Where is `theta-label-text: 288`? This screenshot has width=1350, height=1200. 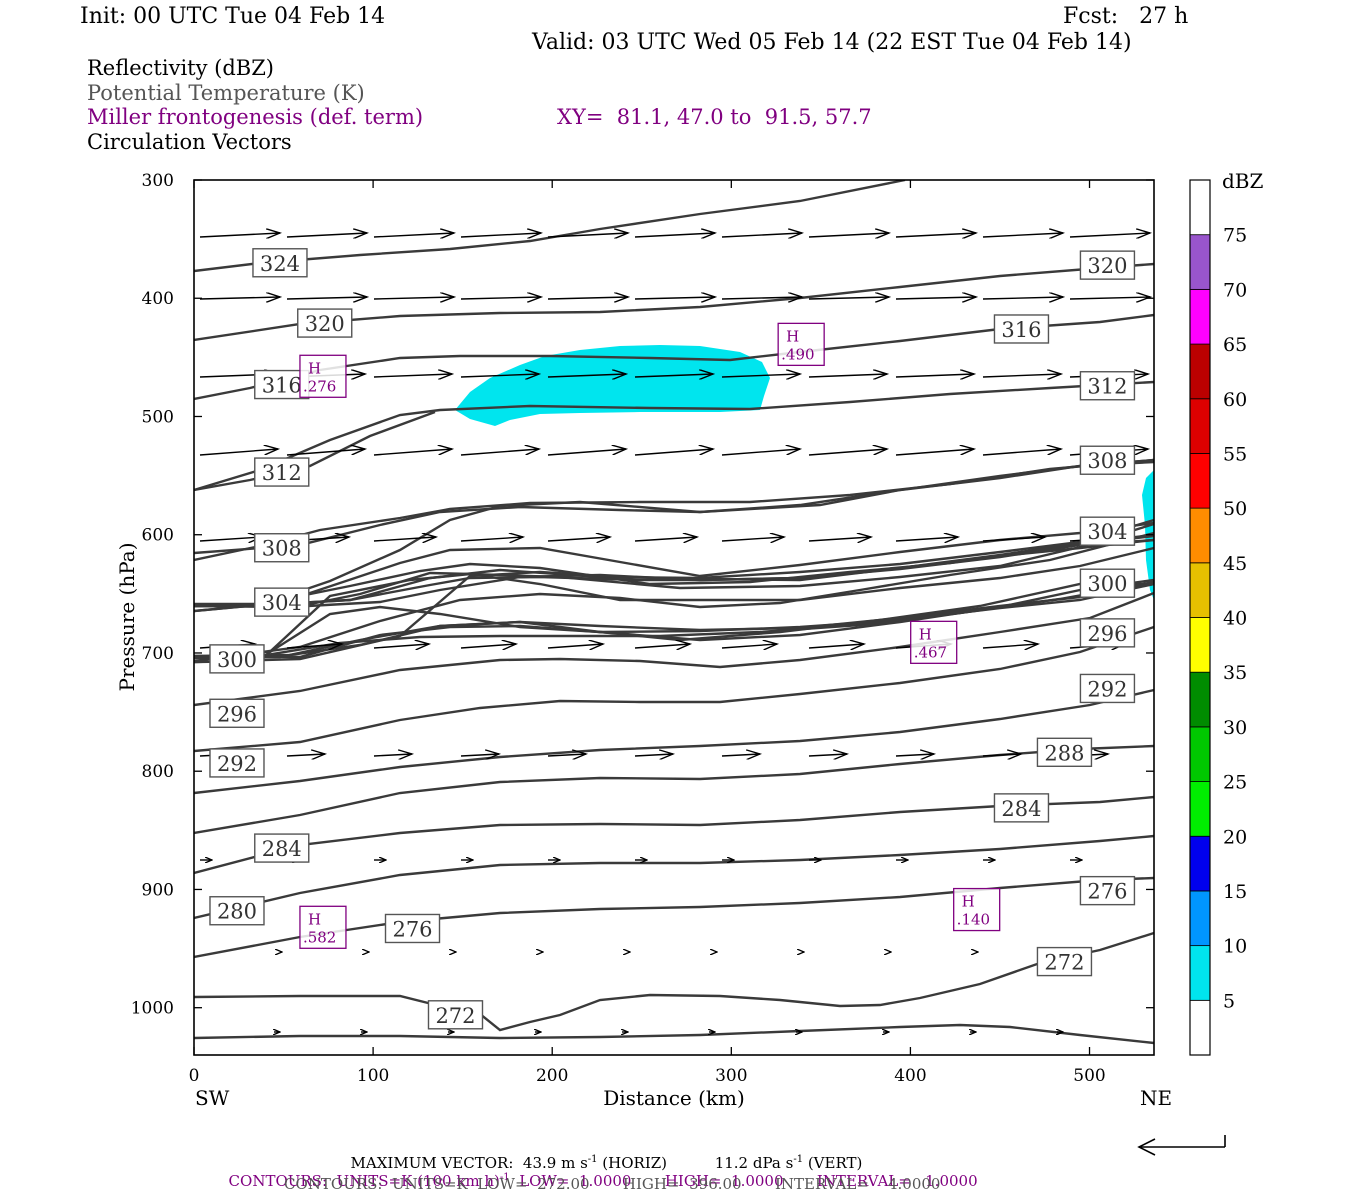 theta-label-text: 288 is located at coordinates (1064, 753).